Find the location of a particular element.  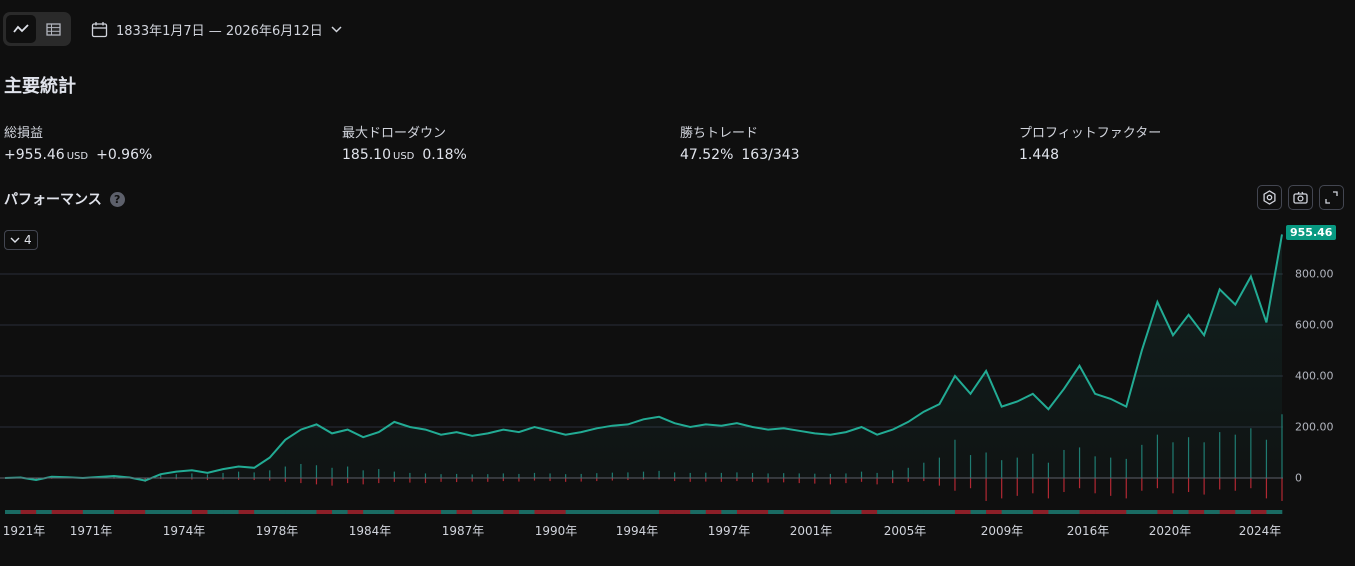

x-tick-label: 1974年 is located at coordinates (184, 531).